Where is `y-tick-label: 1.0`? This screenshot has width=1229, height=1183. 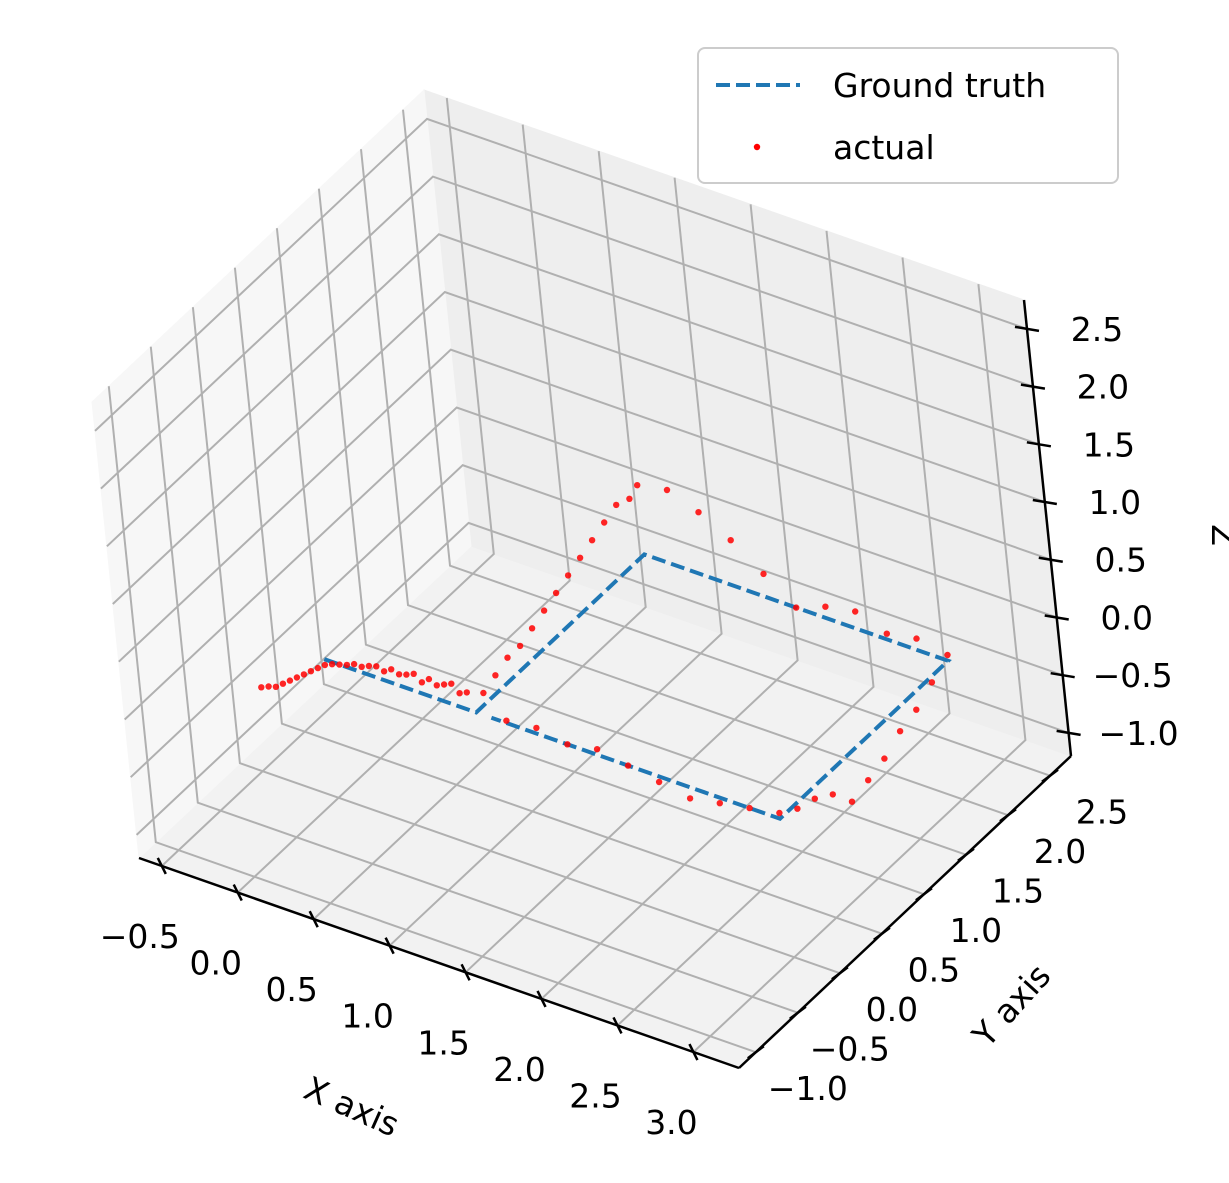
y-tick-label: 1.0 is located at coordinates (976, 930).